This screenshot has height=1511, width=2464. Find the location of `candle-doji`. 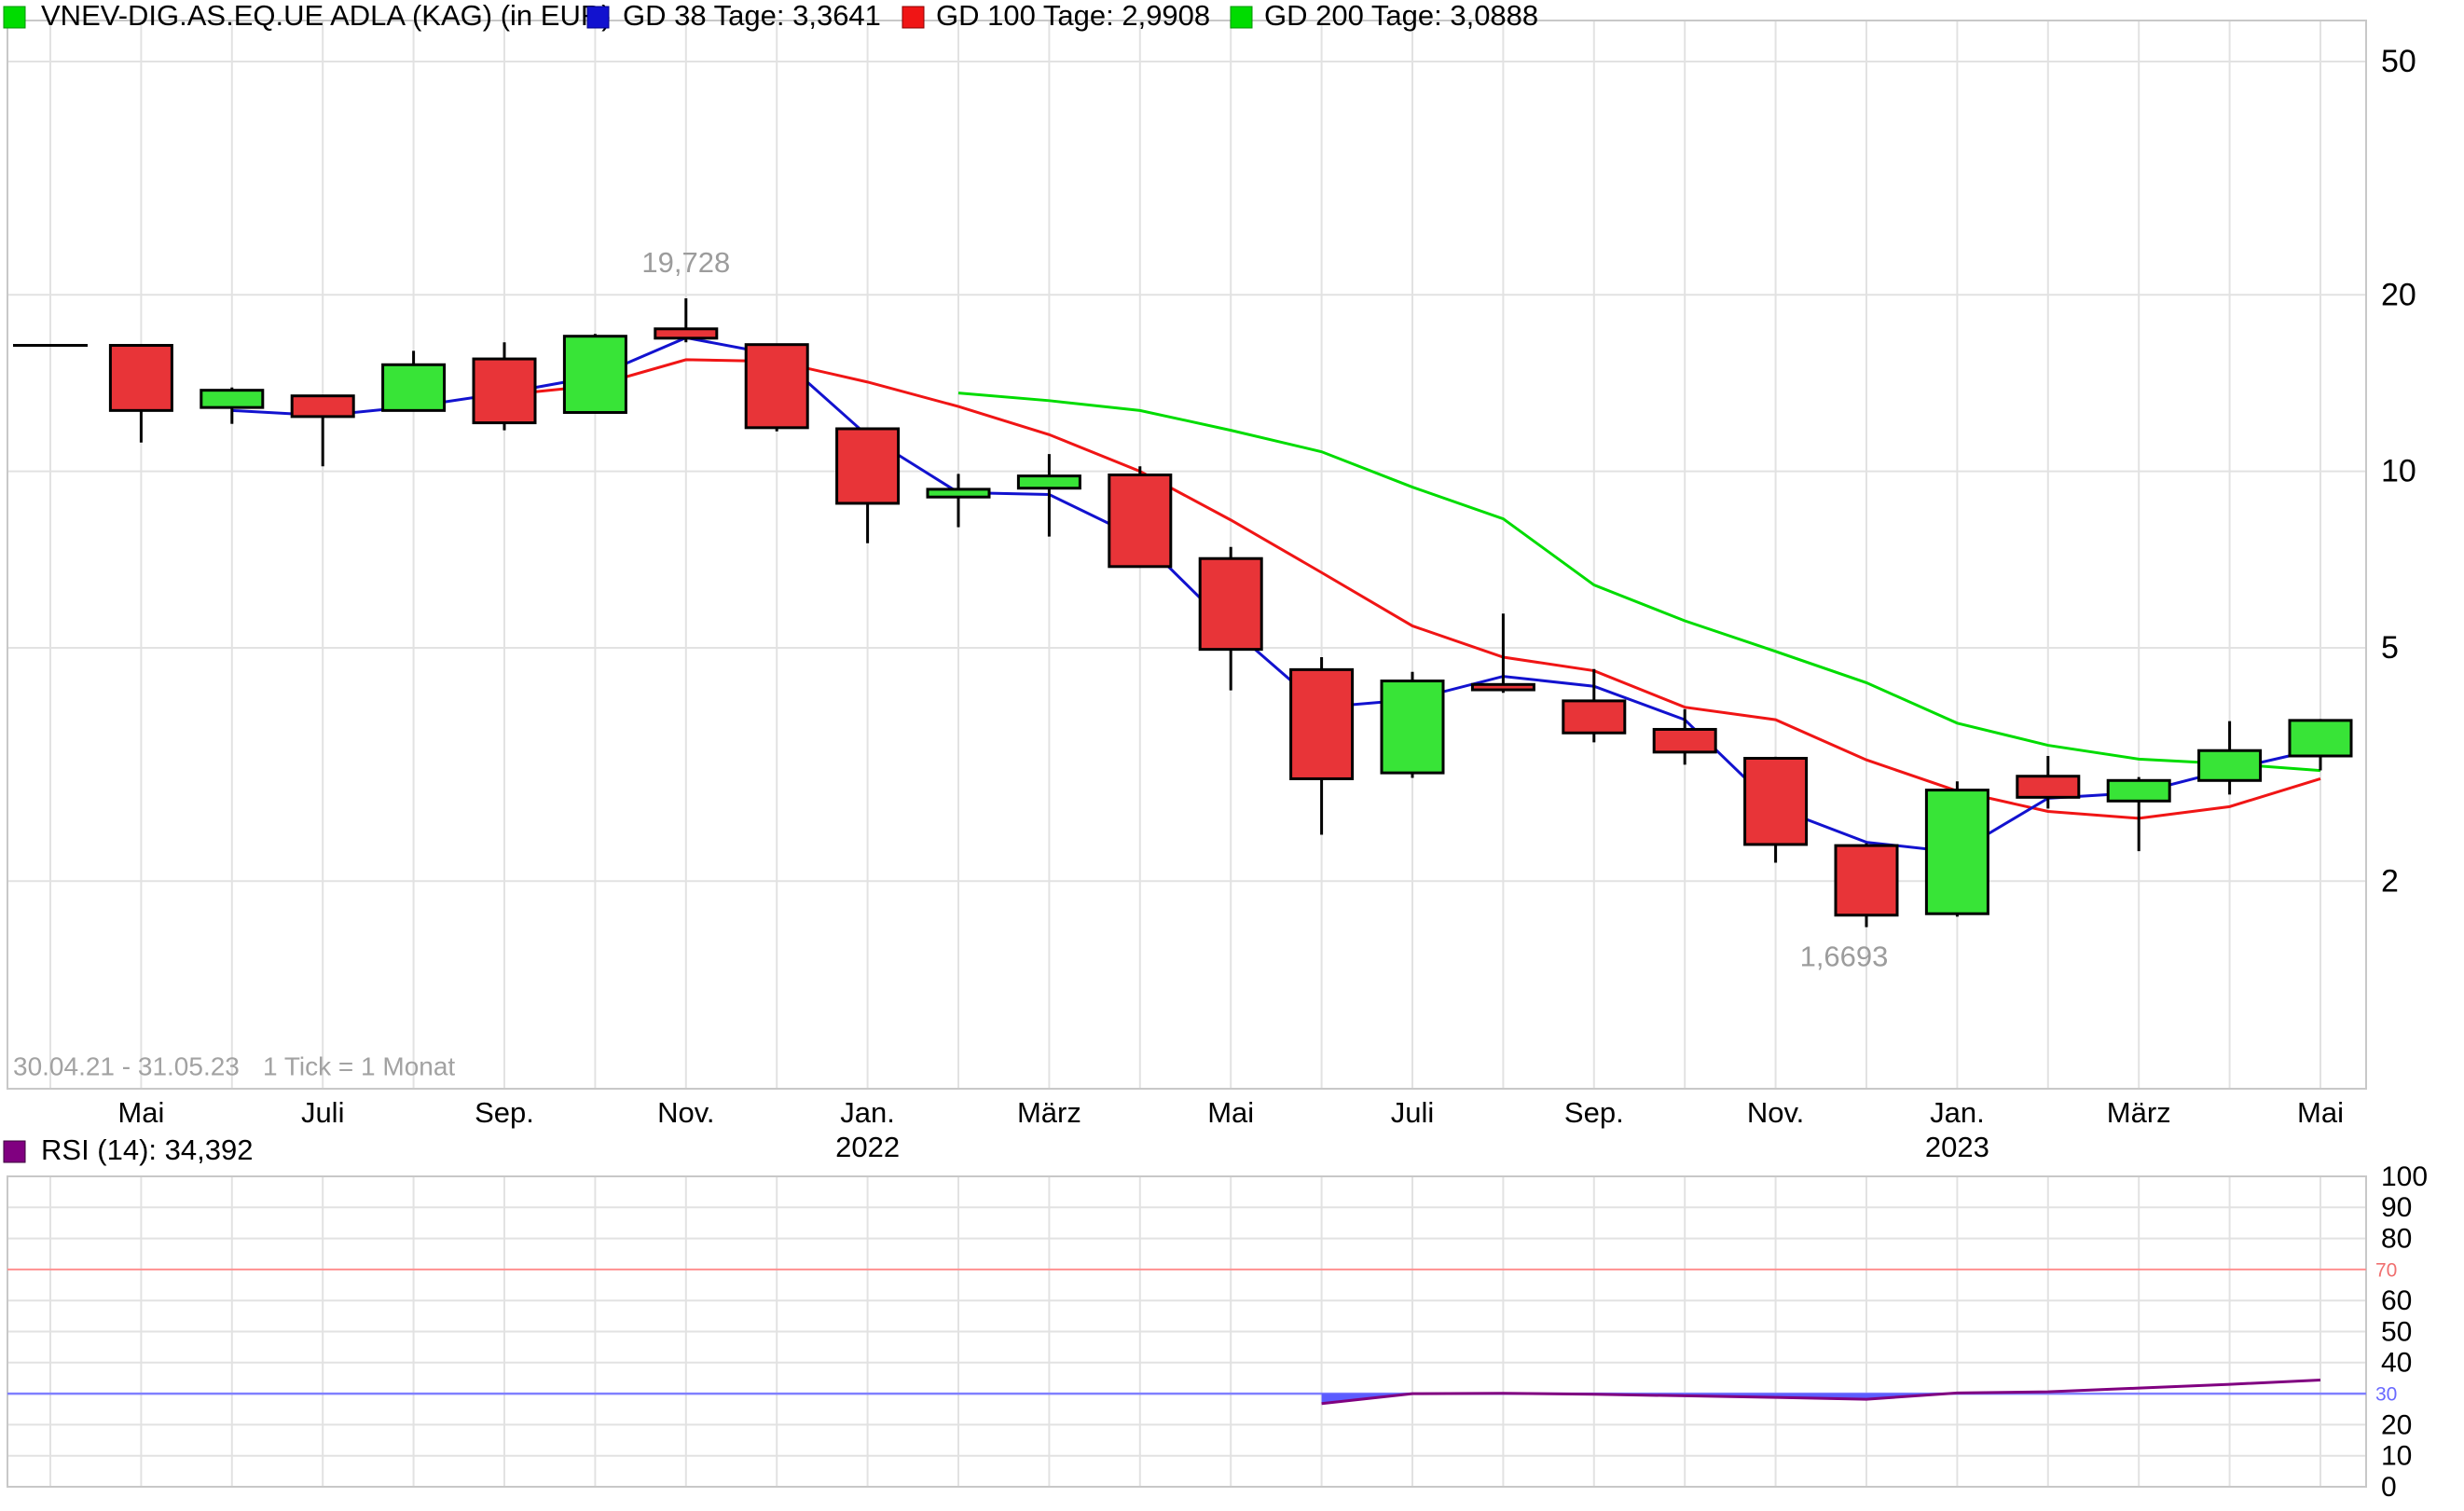

candle-doji is located at coordinates (51, 346).